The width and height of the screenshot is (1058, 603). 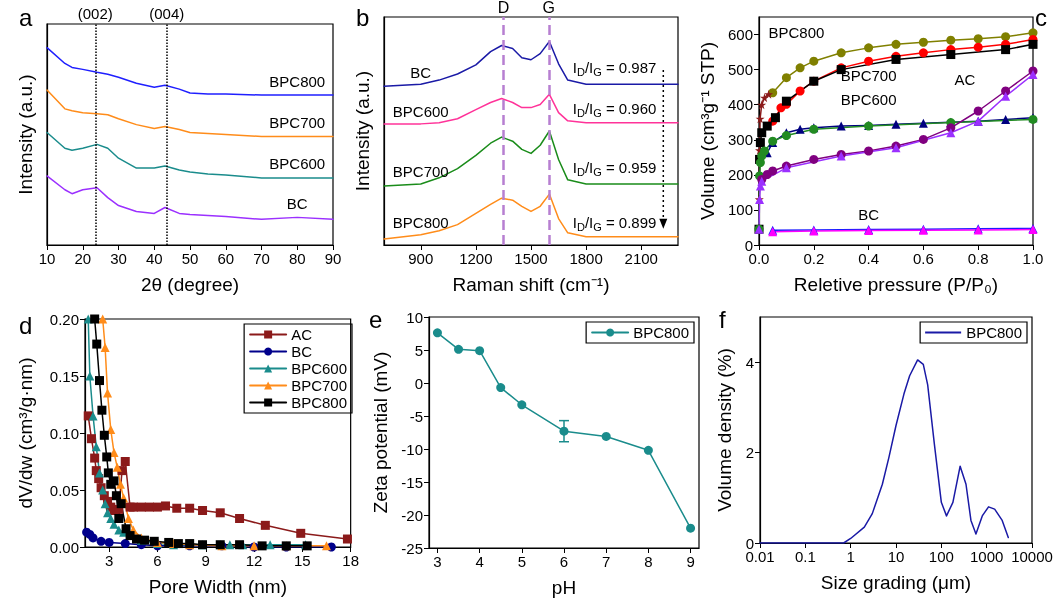 I want to click on y-tick-label: 4, so click(x=749, y=362).